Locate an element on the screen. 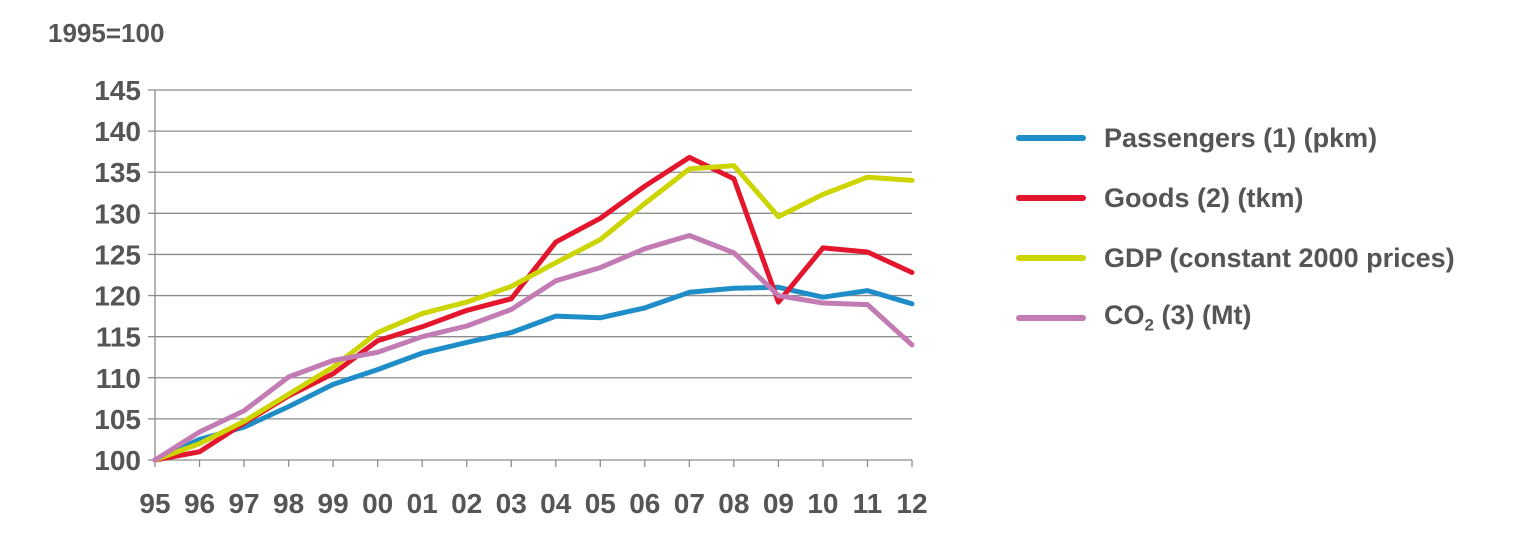 Image resolution: width=1528 pixels, height=541 pixels. y-tick-label-130: 130 is located at coordinates (117, 213).